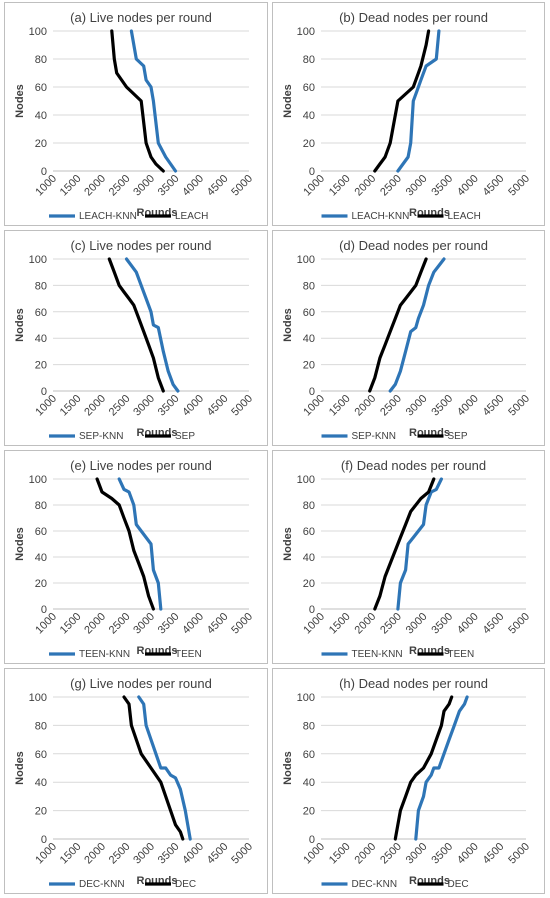  What do you see at coordinates (185, 436) in the screenshot?
I see `legend-label: SEP` at bounding box center [185, 436].